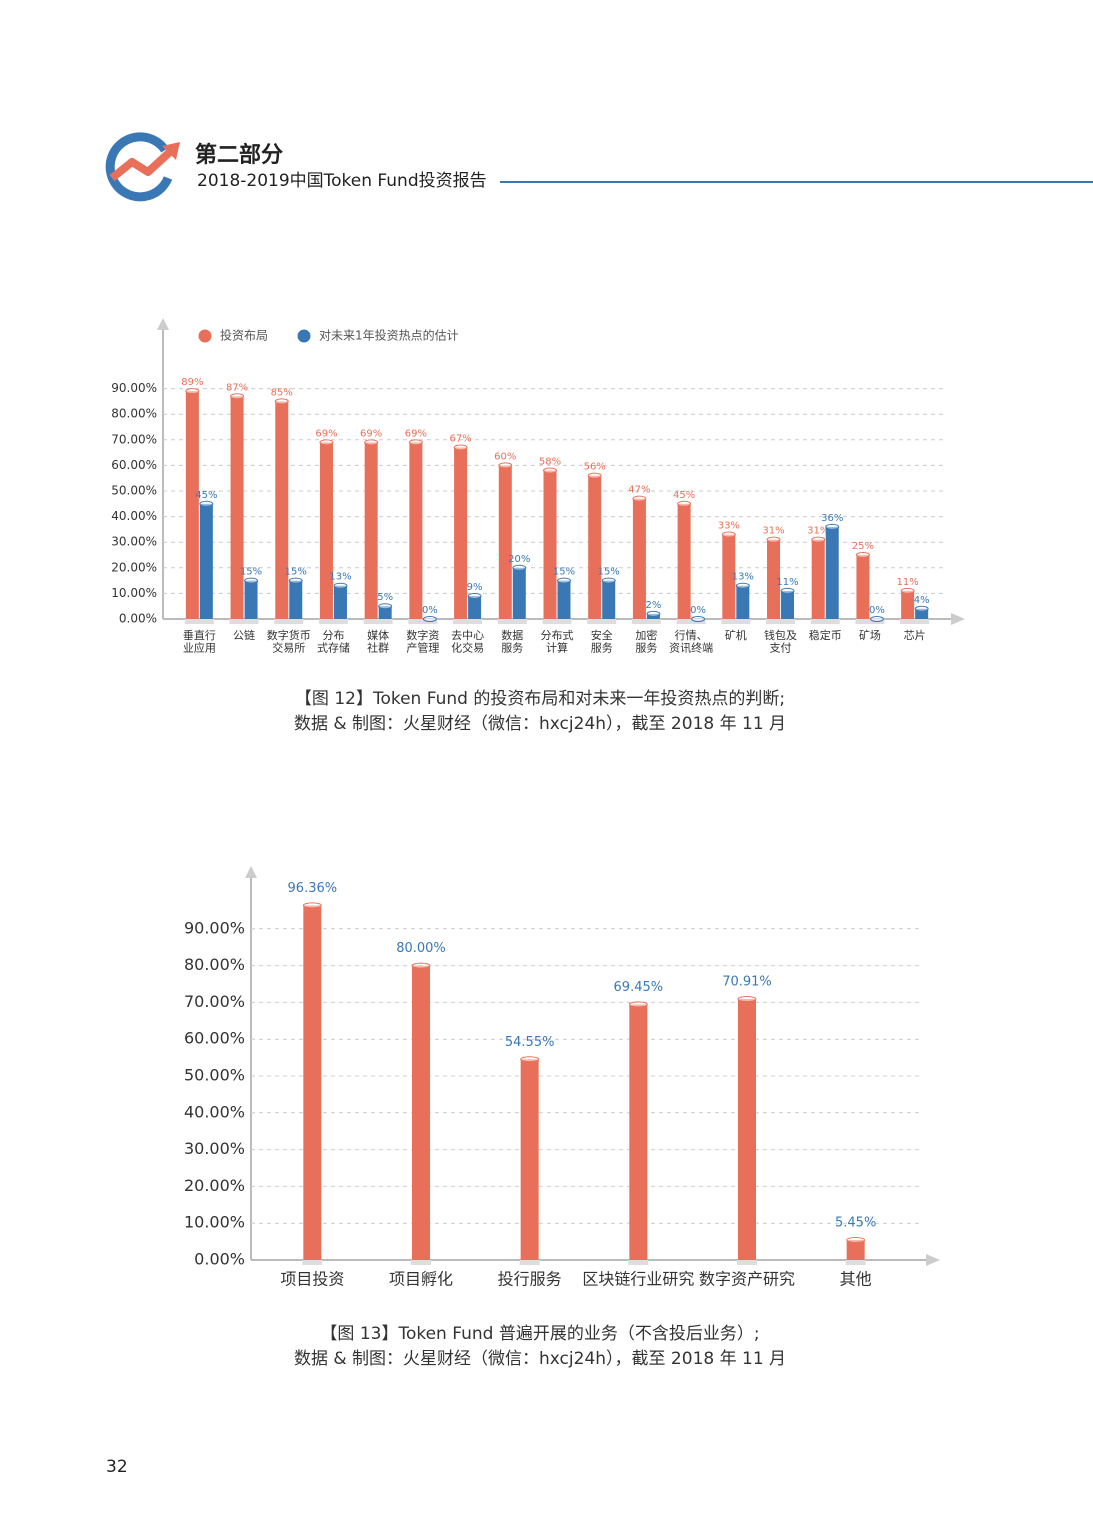 The height and width of the screenshot is (1540, 1093). I want to click on value-label: 9%, so click(475, 587).